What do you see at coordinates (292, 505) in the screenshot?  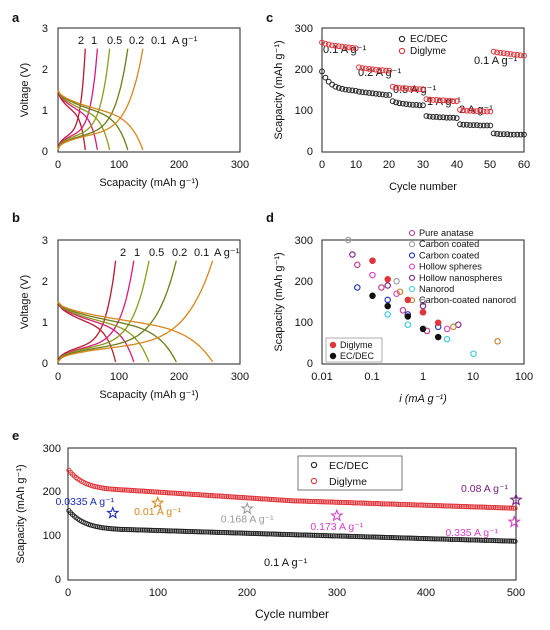 I see `points-e` at bounding box center [292, 505].